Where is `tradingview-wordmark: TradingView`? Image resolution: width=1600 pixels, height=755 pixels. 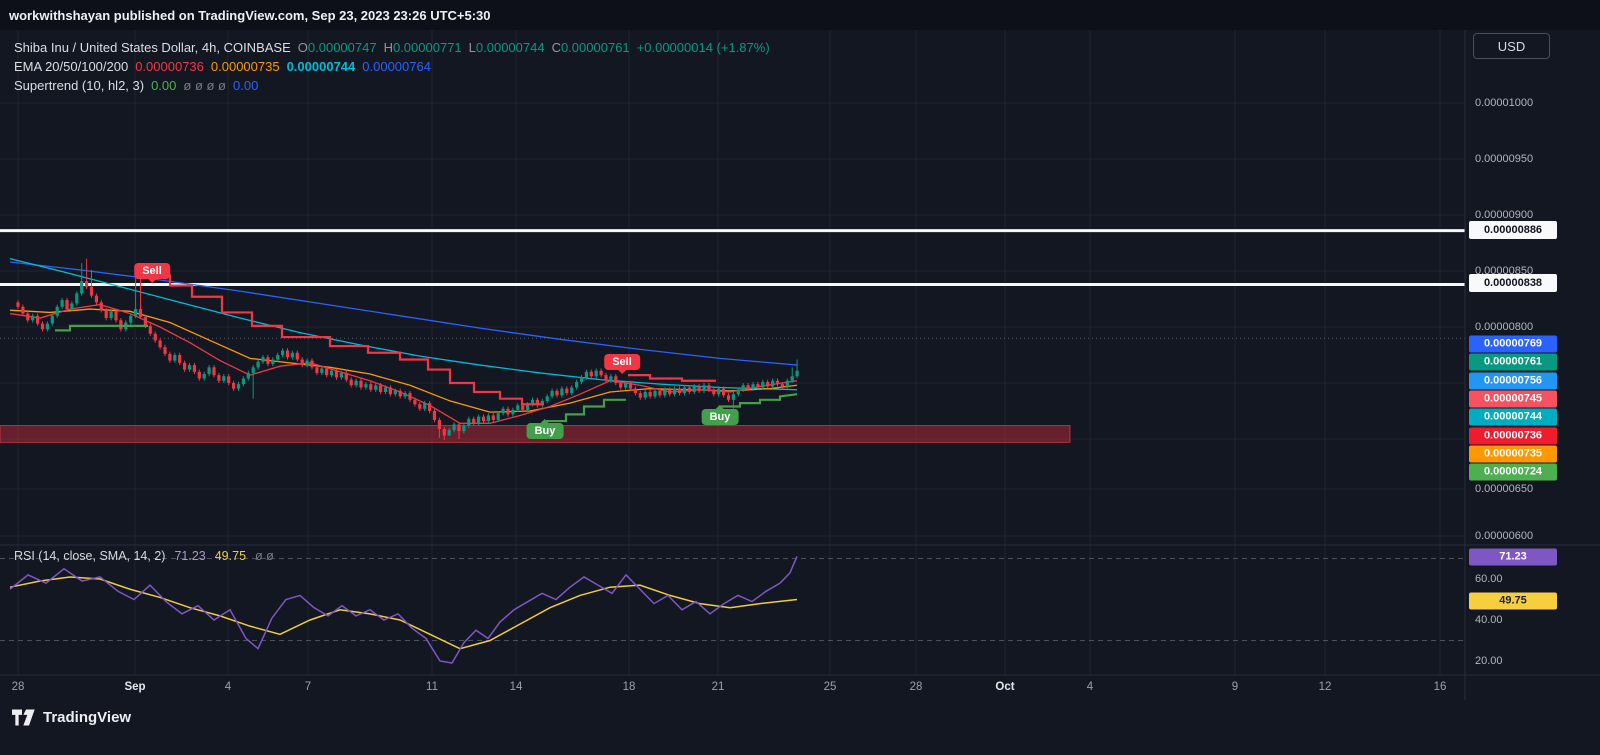
tradingview-wordmark: TradingView is located at coordinates (87, 717).